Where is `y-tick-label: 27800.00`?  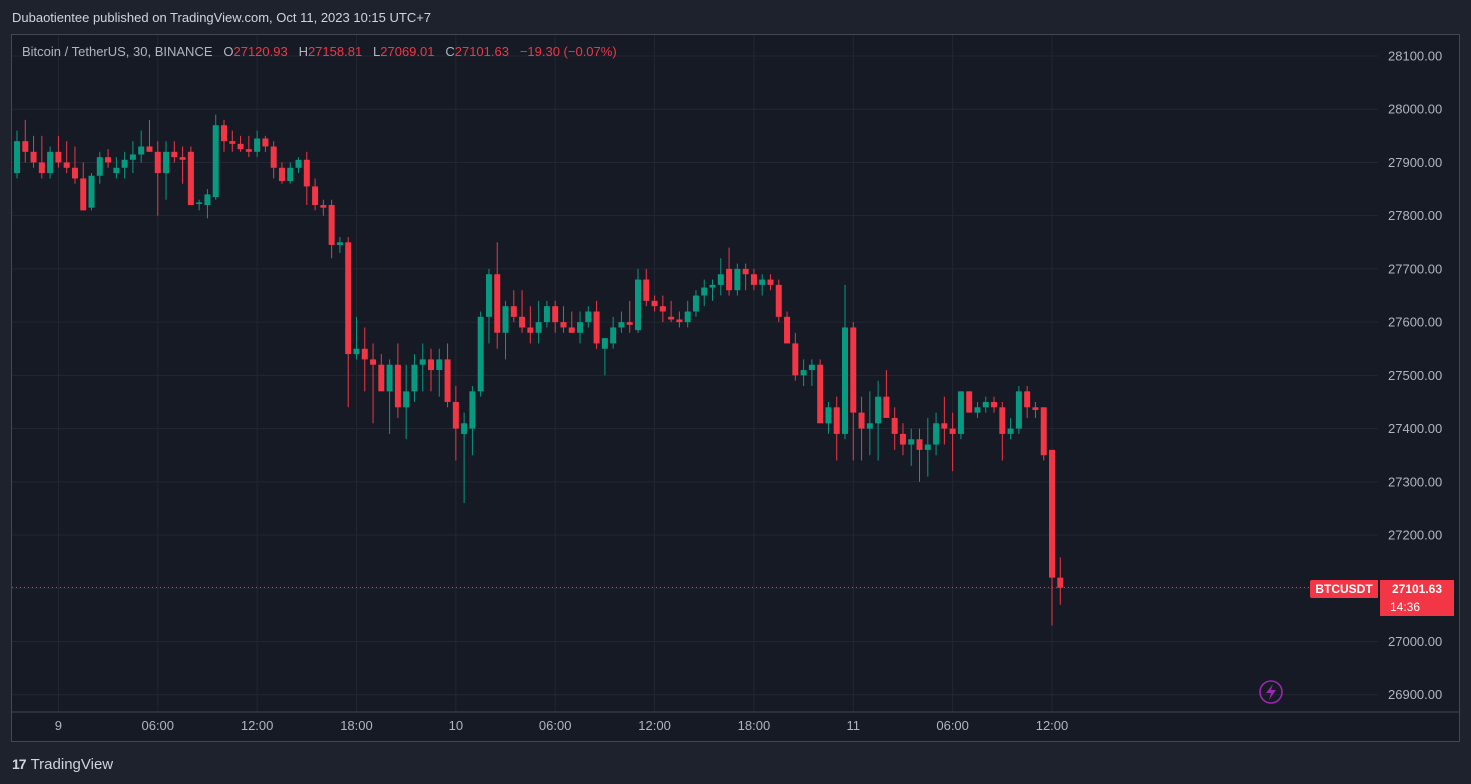
y-tick-label: 27800.00 is located at coordinates (1415, 215).